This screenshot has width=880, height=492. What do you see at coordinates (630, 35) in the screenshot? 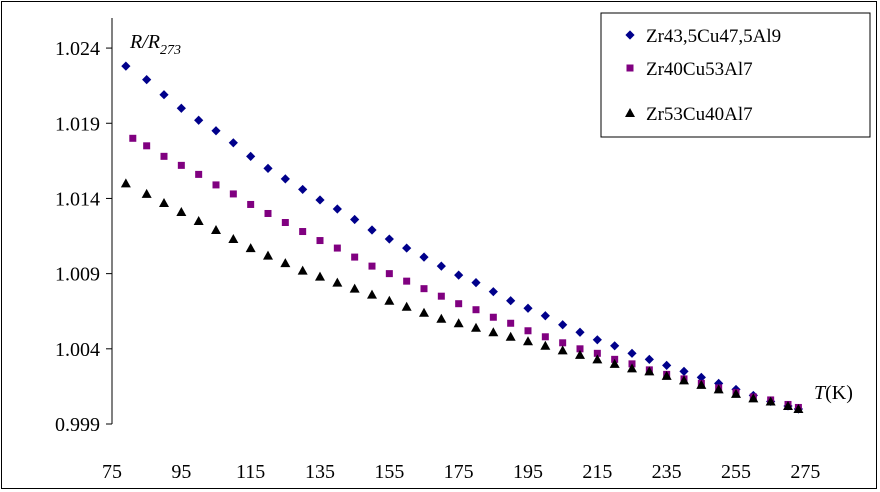
I see `legend-marker-diamond` at bounding box center [630, 35].